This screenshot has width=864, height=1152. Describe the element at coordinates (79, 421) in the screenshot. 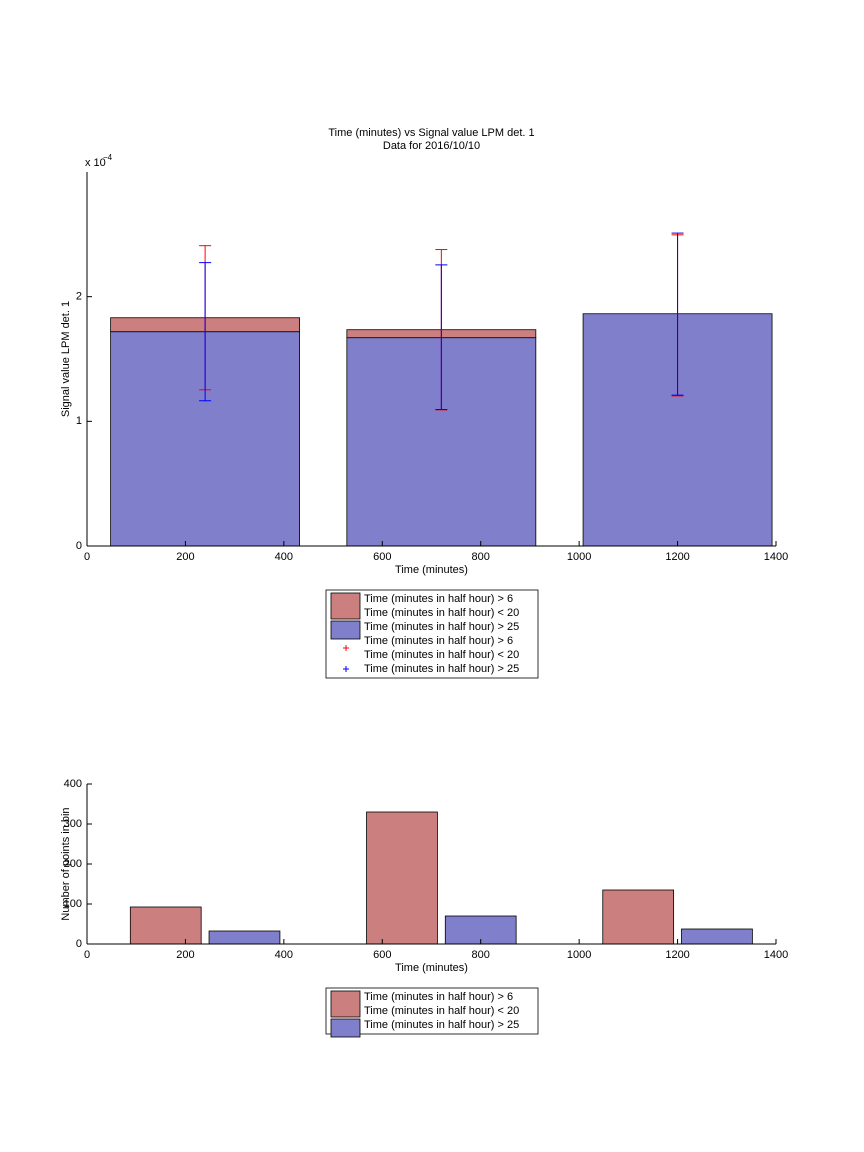

I see `y-tick-label: 1` at that location.